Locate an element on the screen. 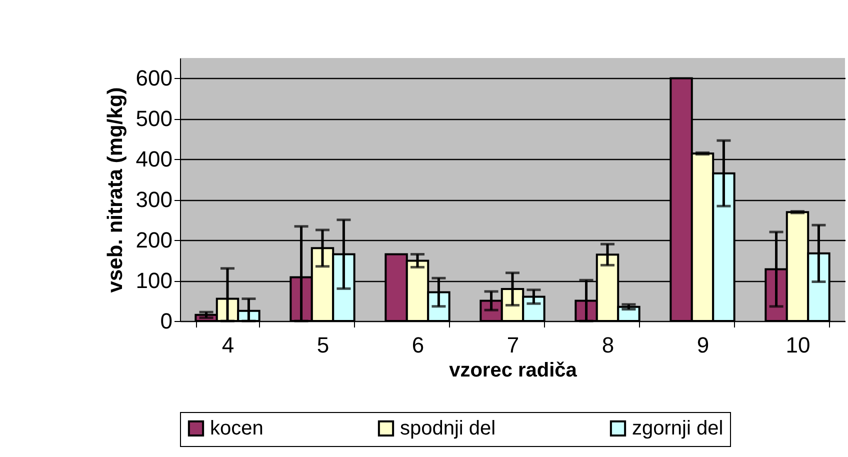 The height and width of the screenshot is (457, 848). y-tick-label: 100 is located at coordinates (154, 281).